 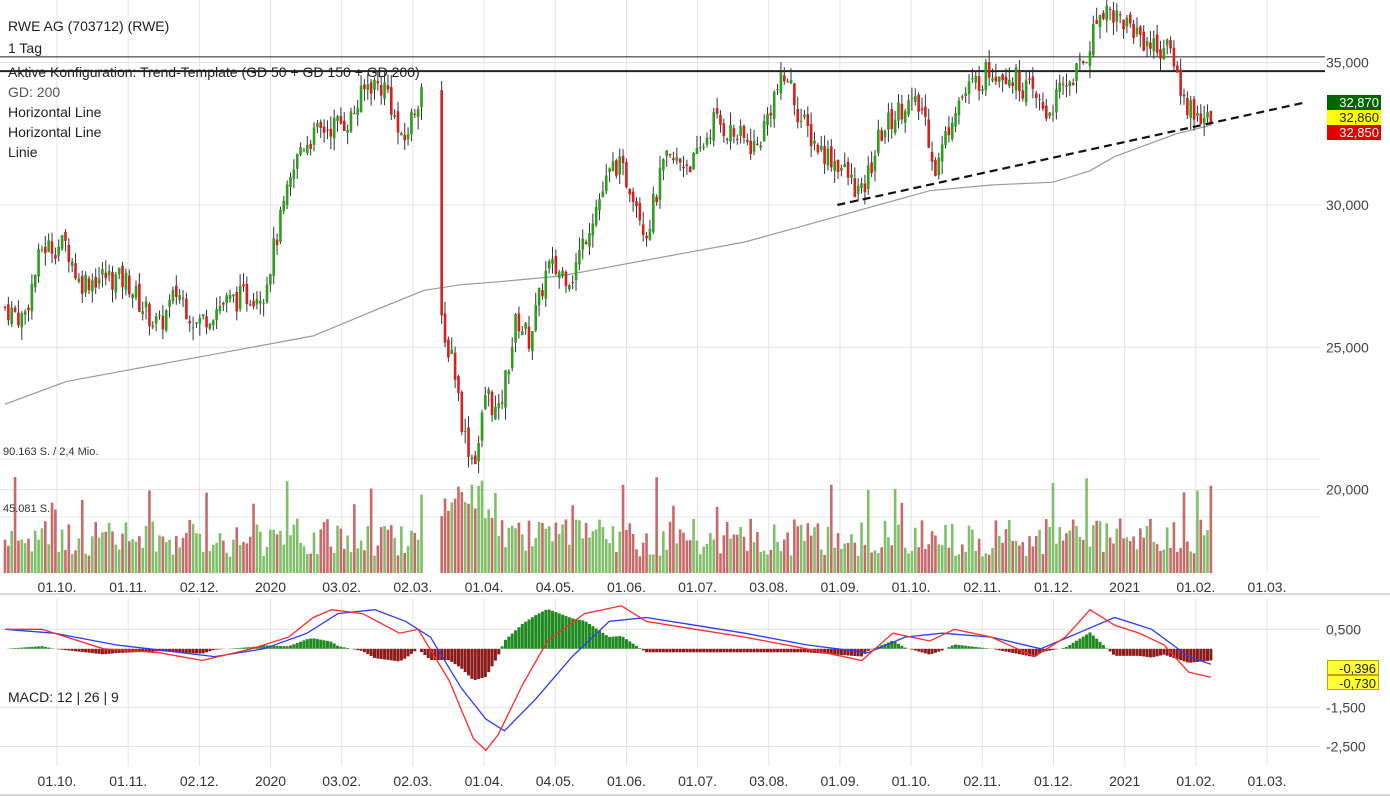 What do you see at coordinates (1053, 587) in the screenshot?
I see `x-tick-label: 01.12.` at bounding box center [1053, 587].